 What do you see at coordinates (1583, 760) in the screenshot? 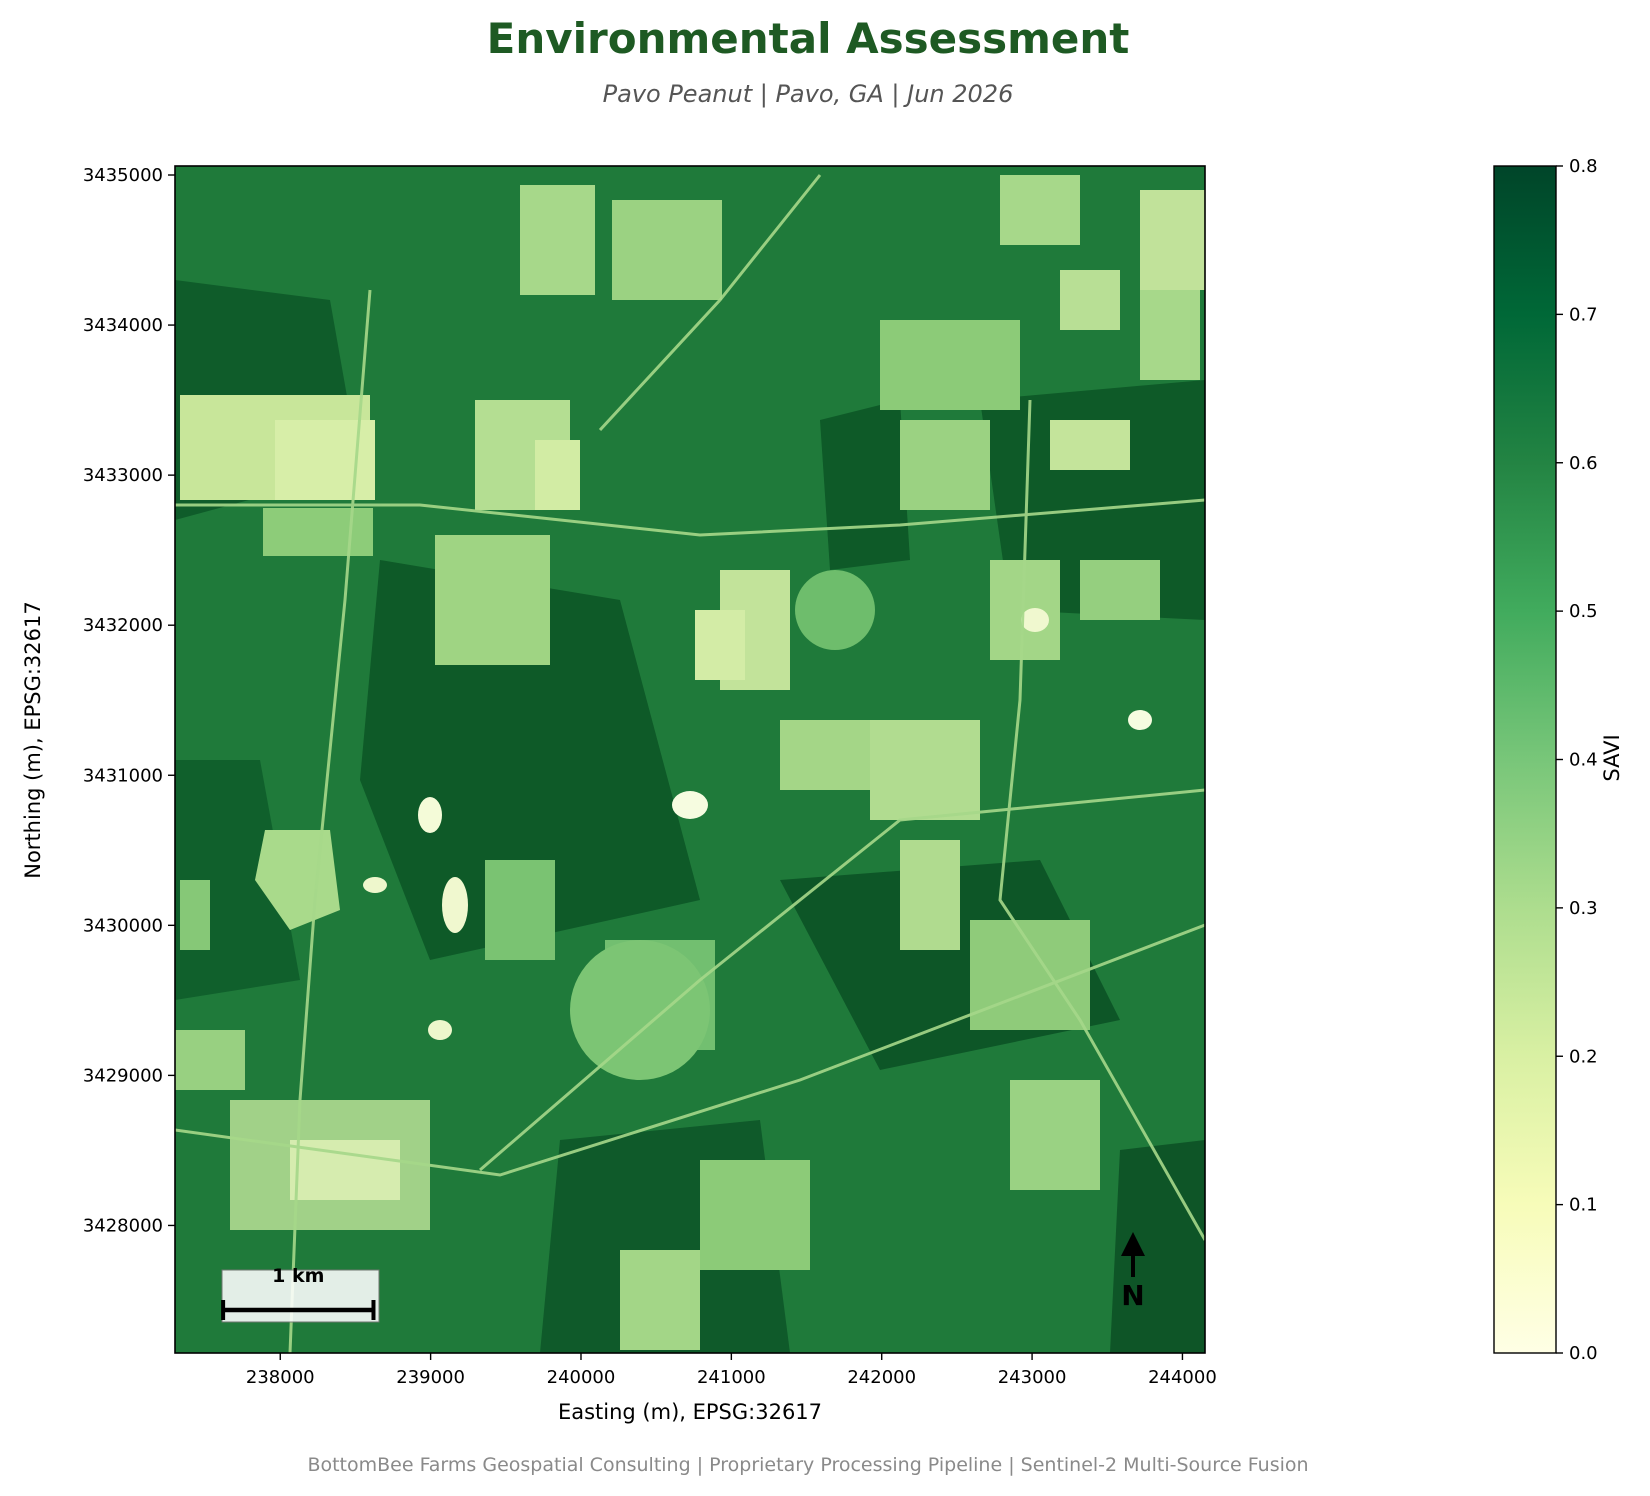
I see `colorbar-tick-label: 0.4` at bounding box center [1583, 760].